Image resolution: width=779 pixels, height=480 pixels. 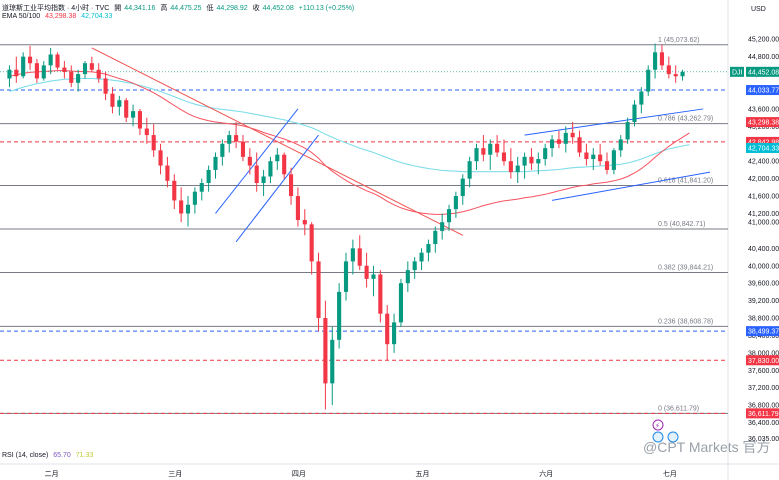 What do you see at coordinates (685, 321) in the screenshot?
I see `fib-label: 0.236 (38,608.78)` at bounding box center [685, 321].